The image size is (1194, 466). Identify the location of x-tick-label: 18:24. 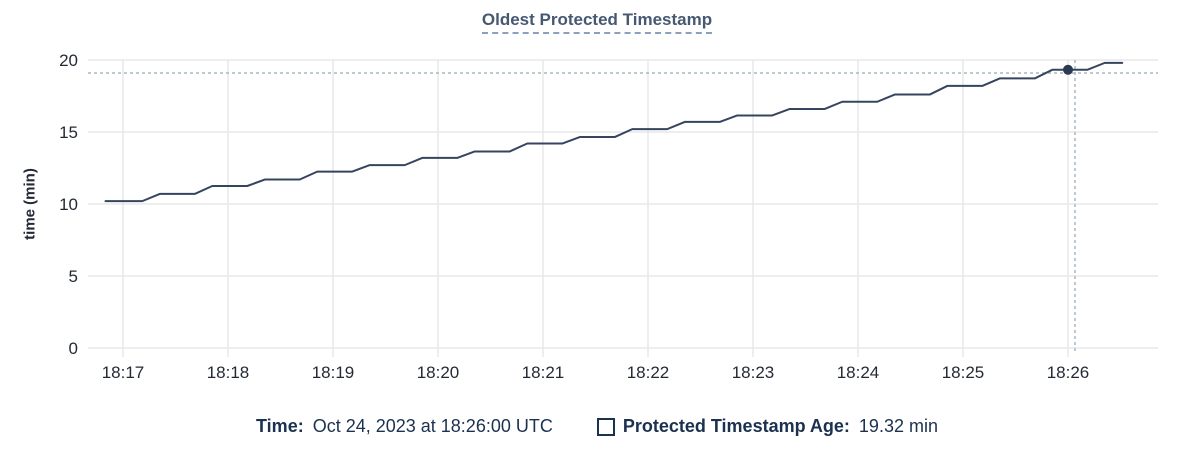
(858, 372).